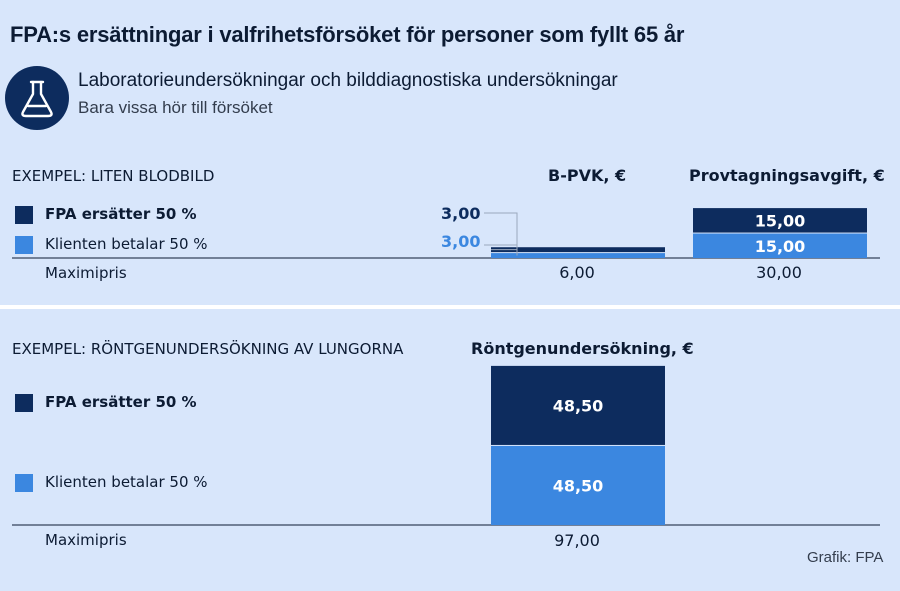 The height and width of the screenshot is (591, 900). What do you see at coordinates (24, 245) in the screenshot?
I see `legend-swatch-client` at bounding box center [24, 245].